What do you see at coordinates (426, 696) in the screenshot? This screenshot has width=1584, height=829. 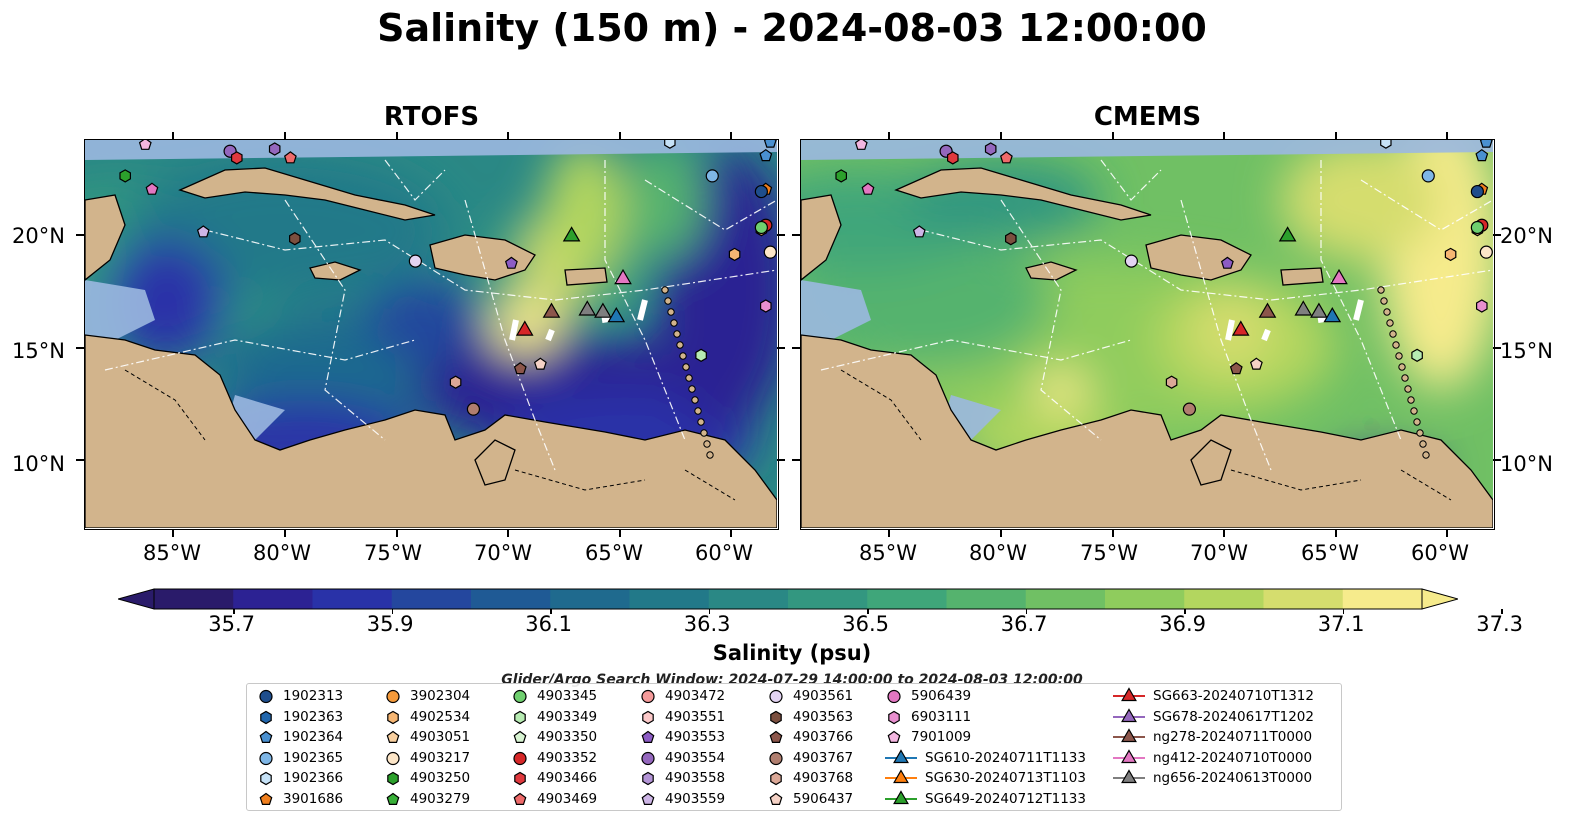 I see `legend-item: 3902304` at bounding box center [426, 696].